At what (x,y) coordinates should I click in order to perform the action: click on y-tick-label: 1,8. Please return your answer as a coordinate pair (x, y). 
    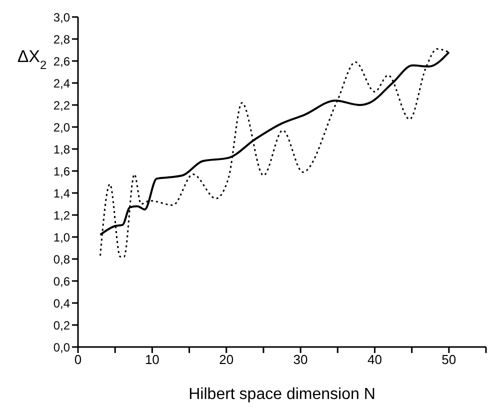
    Looking at the image, I should click on (61, 149).